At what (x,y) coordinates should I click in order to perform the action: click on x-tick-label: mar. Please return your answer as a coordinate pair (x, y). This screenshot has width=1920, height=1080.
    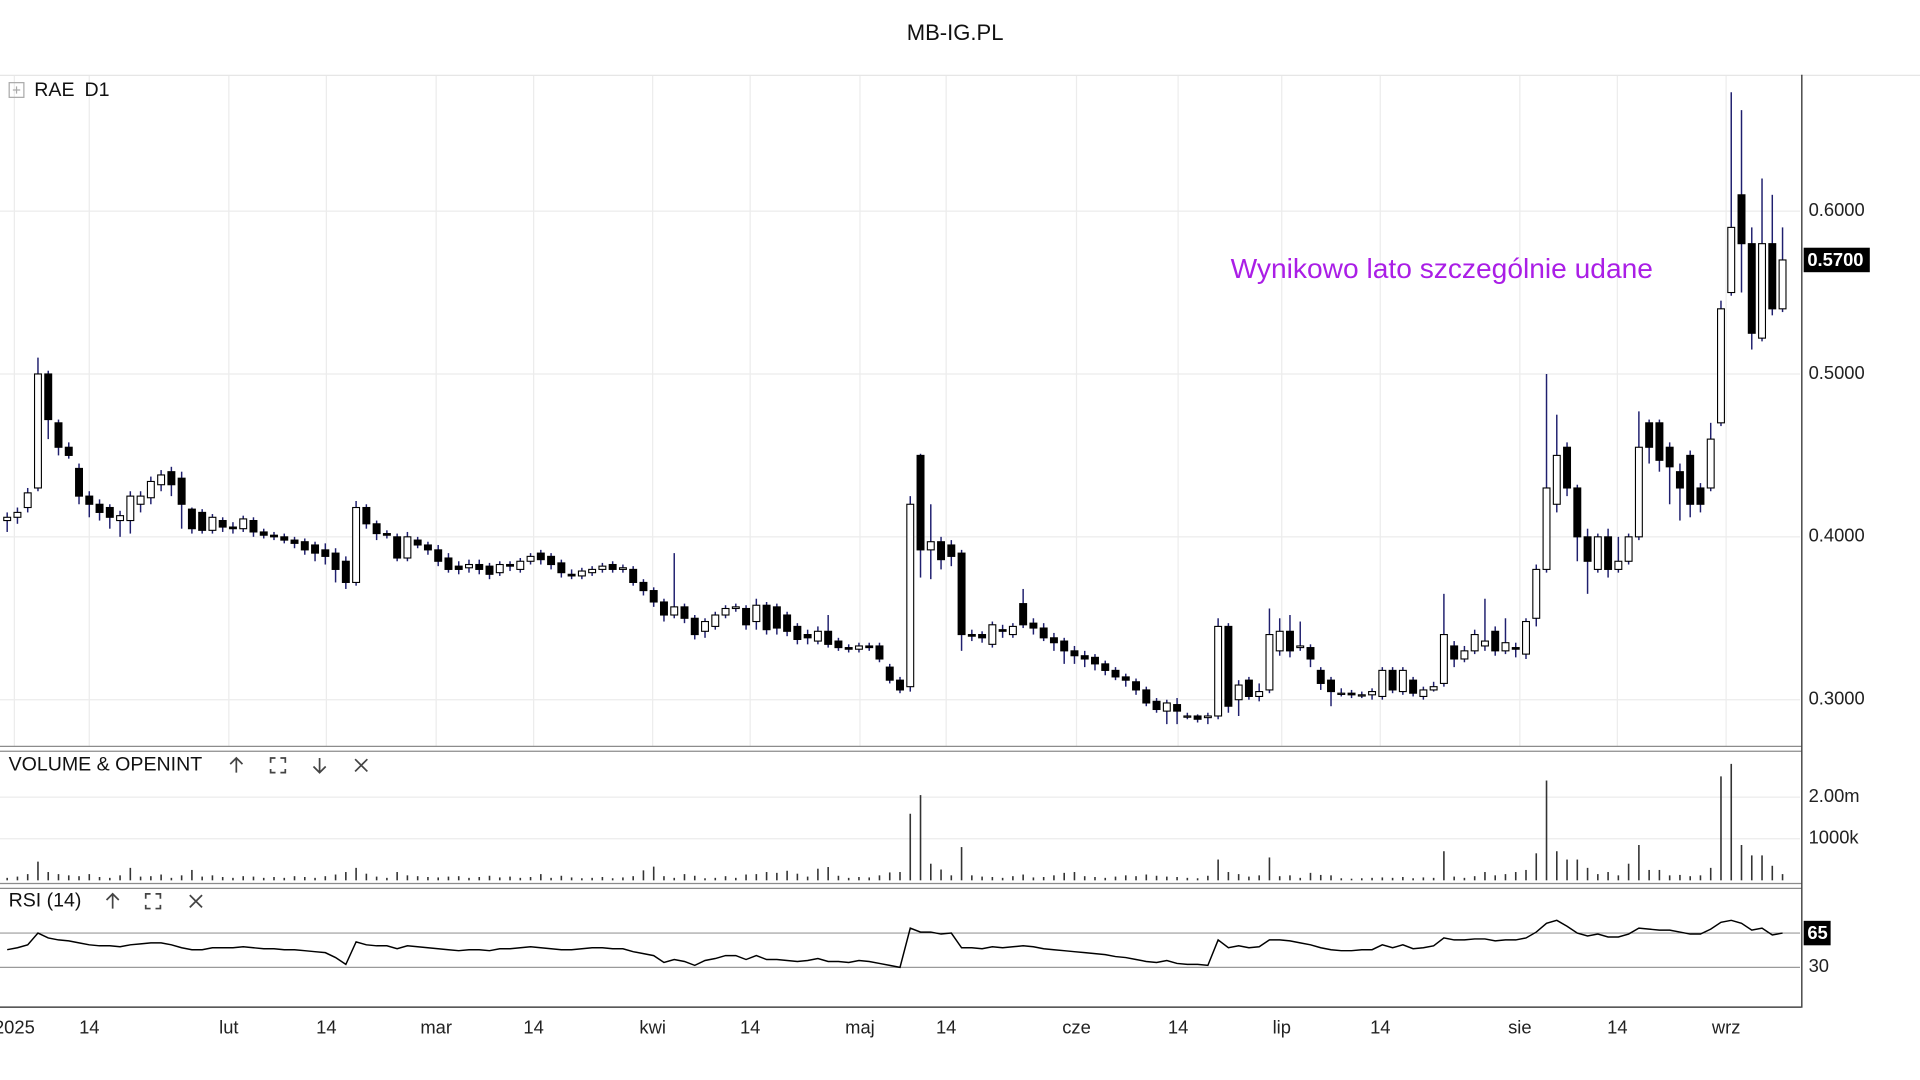
    Looking at the image, I should click on (436, 1026).